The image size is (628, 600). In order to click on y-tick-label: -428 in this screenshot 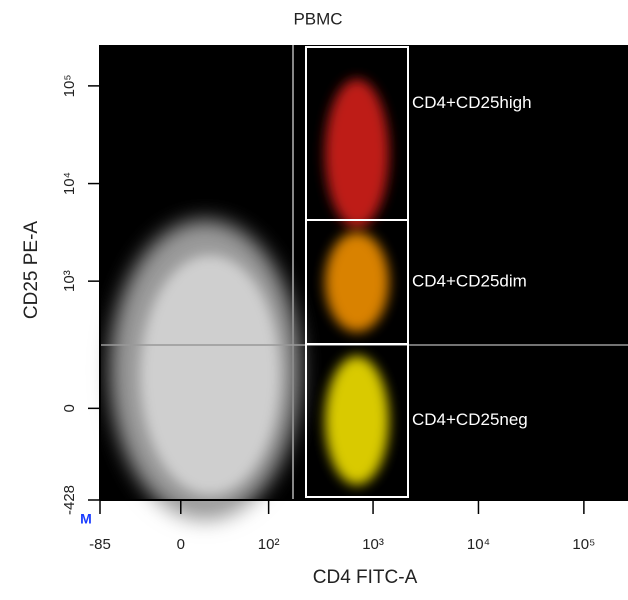, I will do `click(69, 500)`.